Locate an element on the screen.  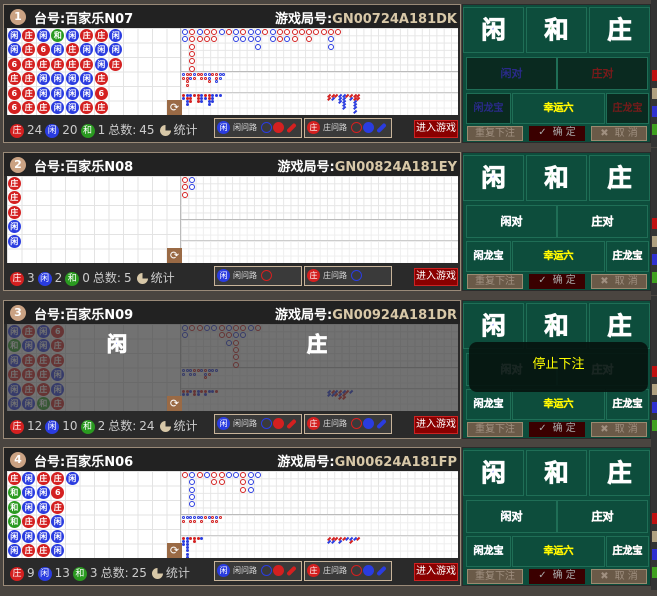
banker-ask-label: 庄问路 is located at coordinates (335, 127).